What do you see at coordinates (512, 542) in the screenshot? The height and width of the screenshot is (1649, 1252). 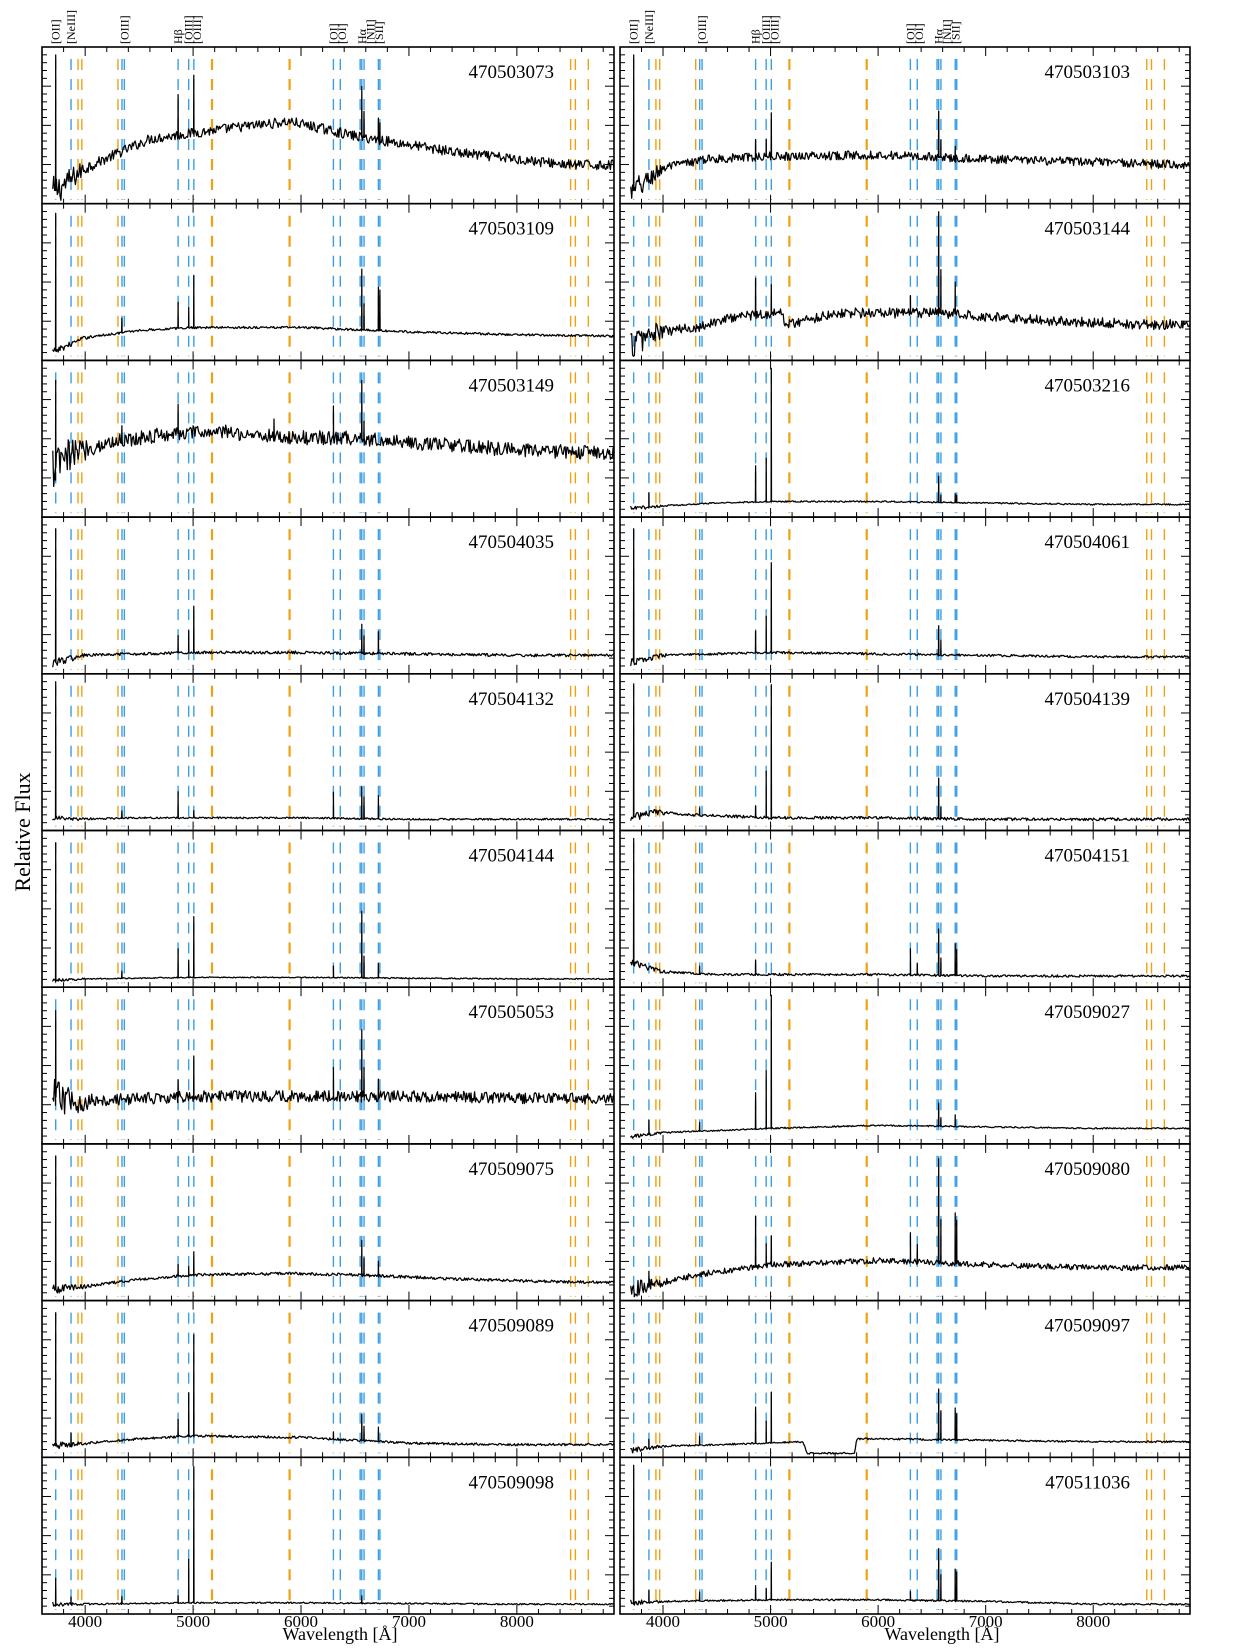 I see `panel-id-label: 470504035` at bounding box center [512, 542].